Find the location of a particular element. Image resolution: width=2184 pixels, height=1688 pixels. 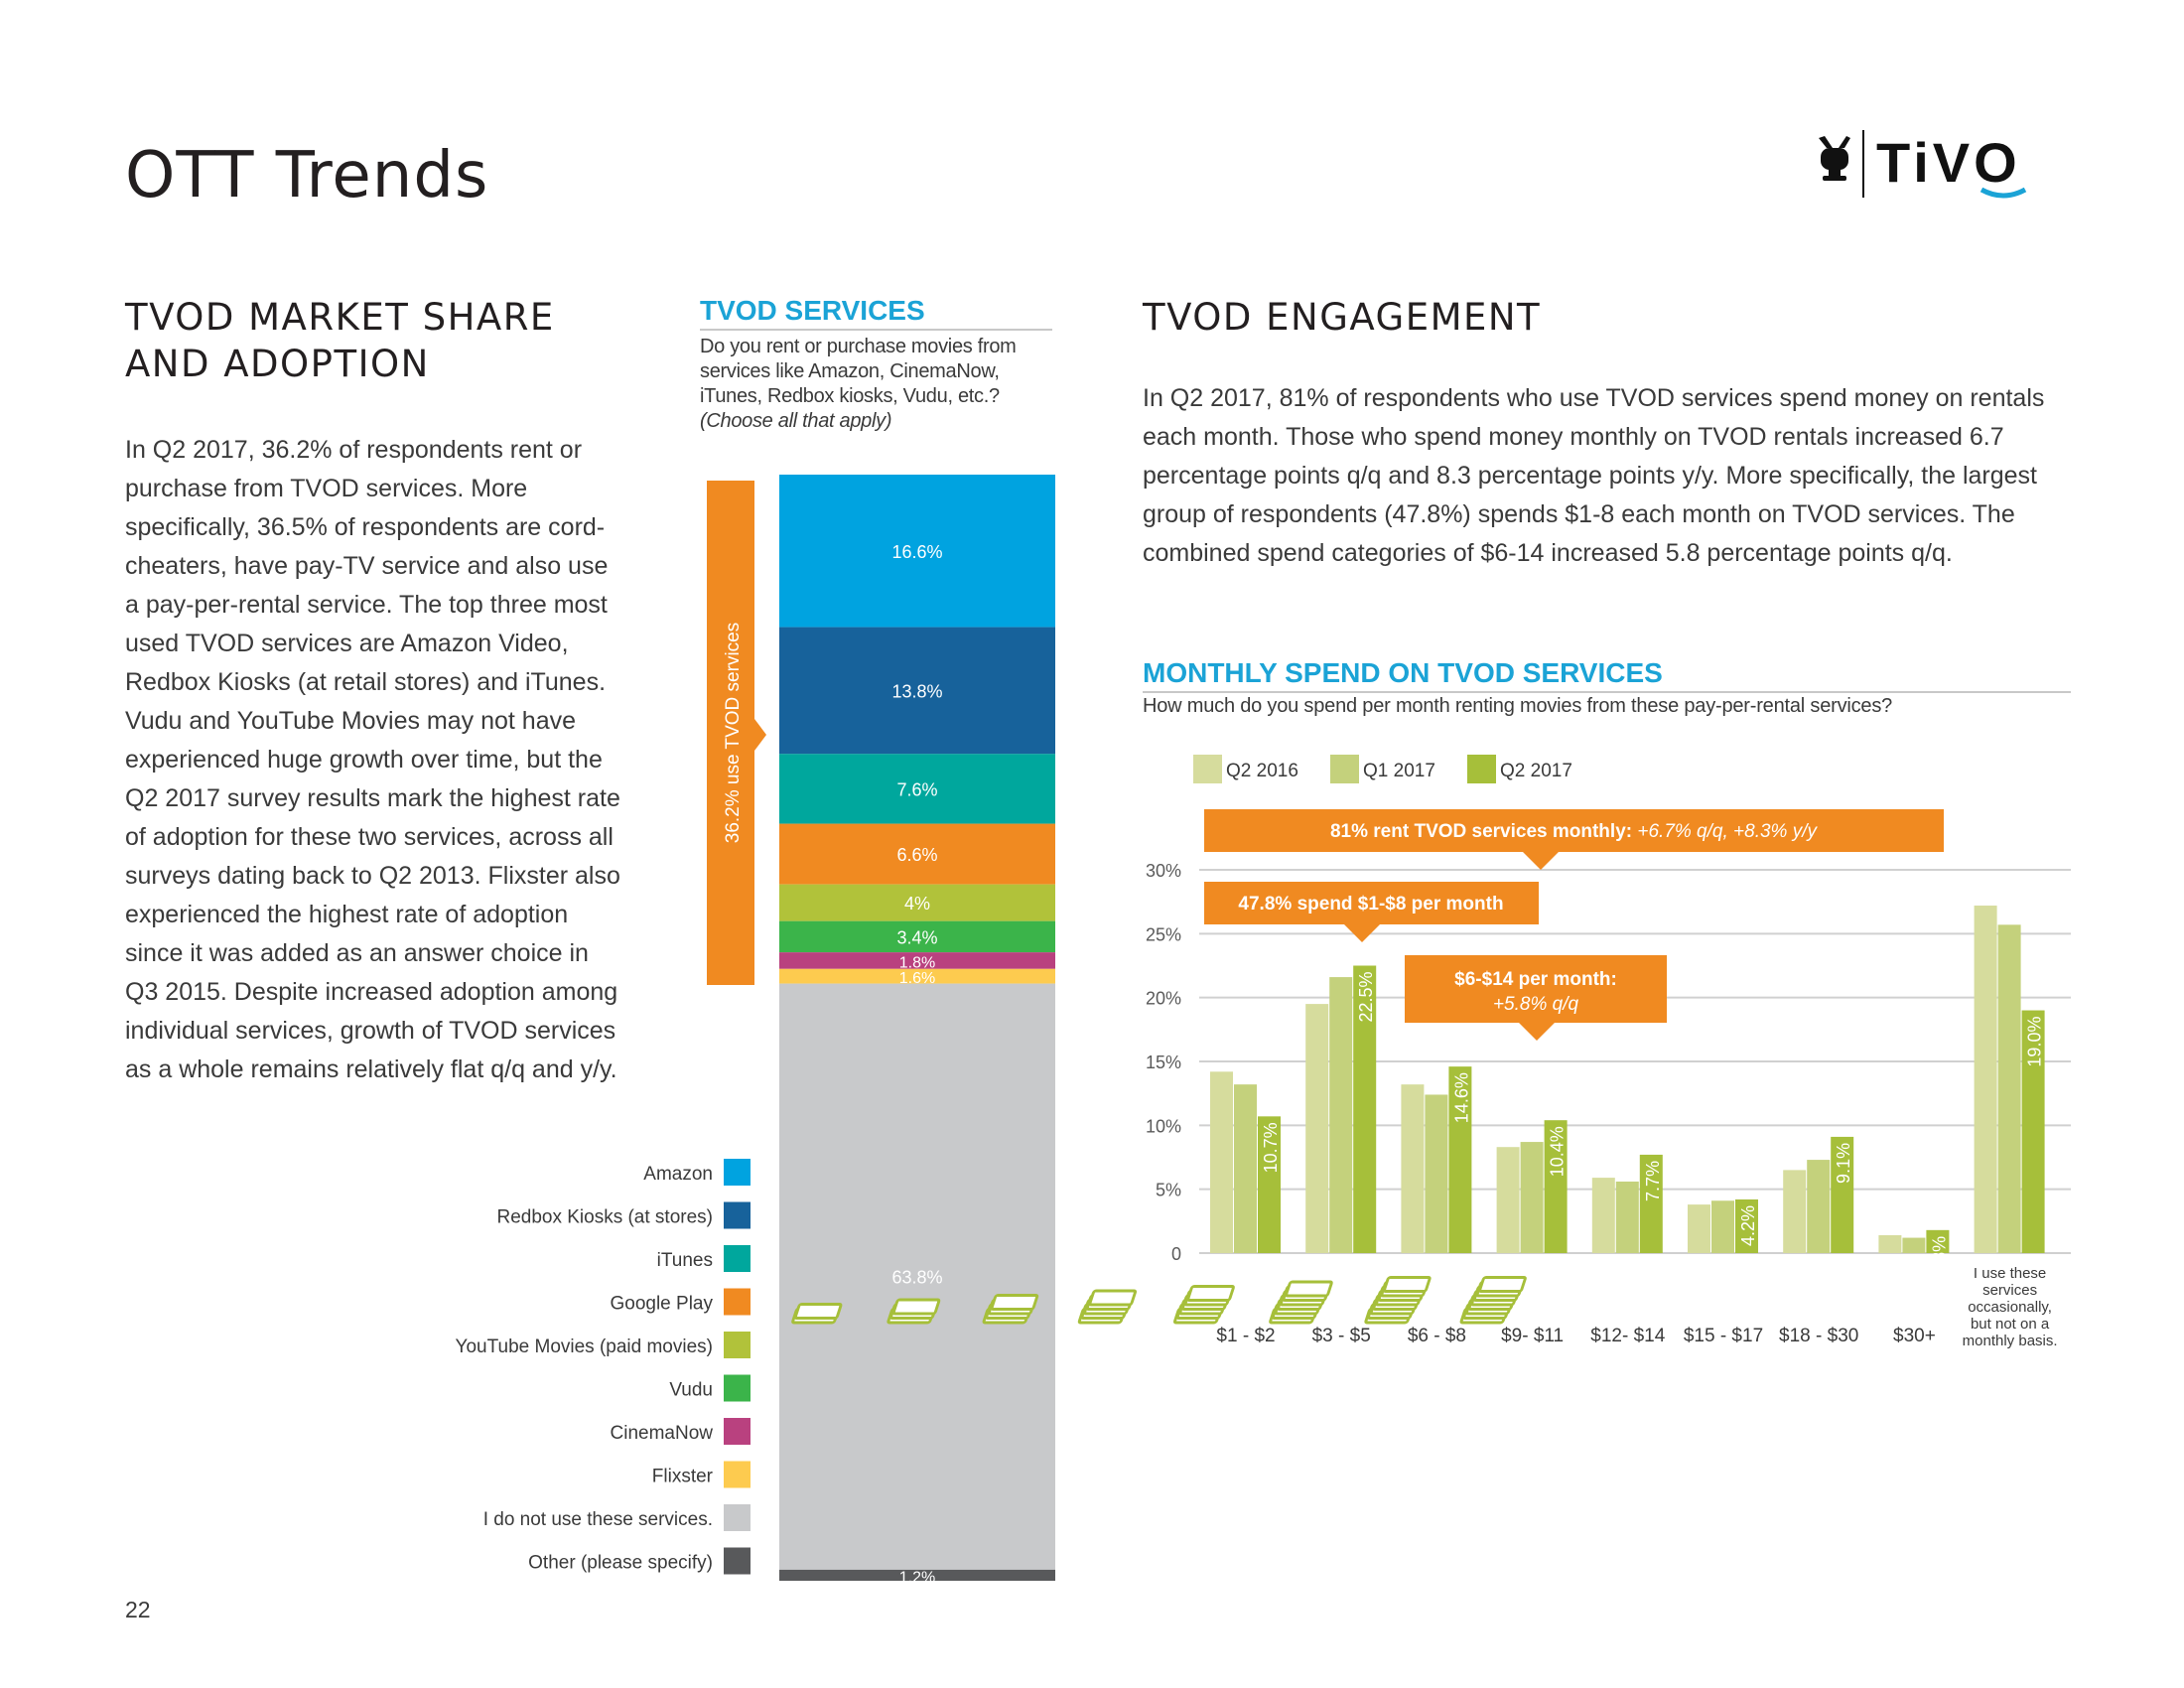

logo-smile-icon is located at coordinates (2003, 193).